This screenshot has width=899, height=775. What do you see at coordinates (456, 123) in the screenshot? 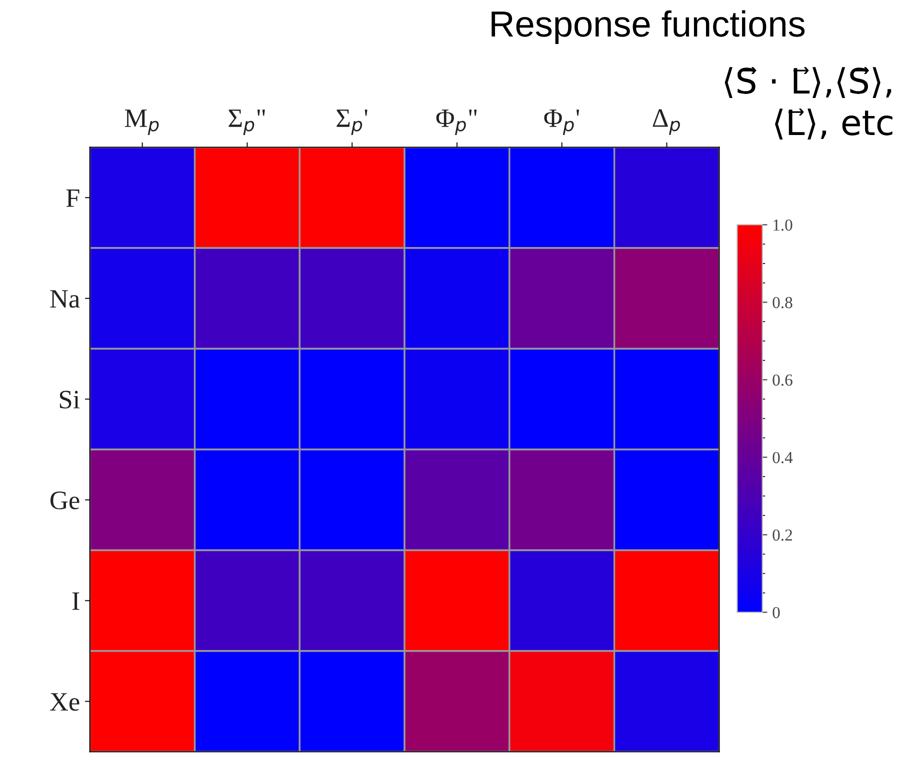
I see `x-tick-label: Φ$_{p}$"` at bounding box center [456, 123].